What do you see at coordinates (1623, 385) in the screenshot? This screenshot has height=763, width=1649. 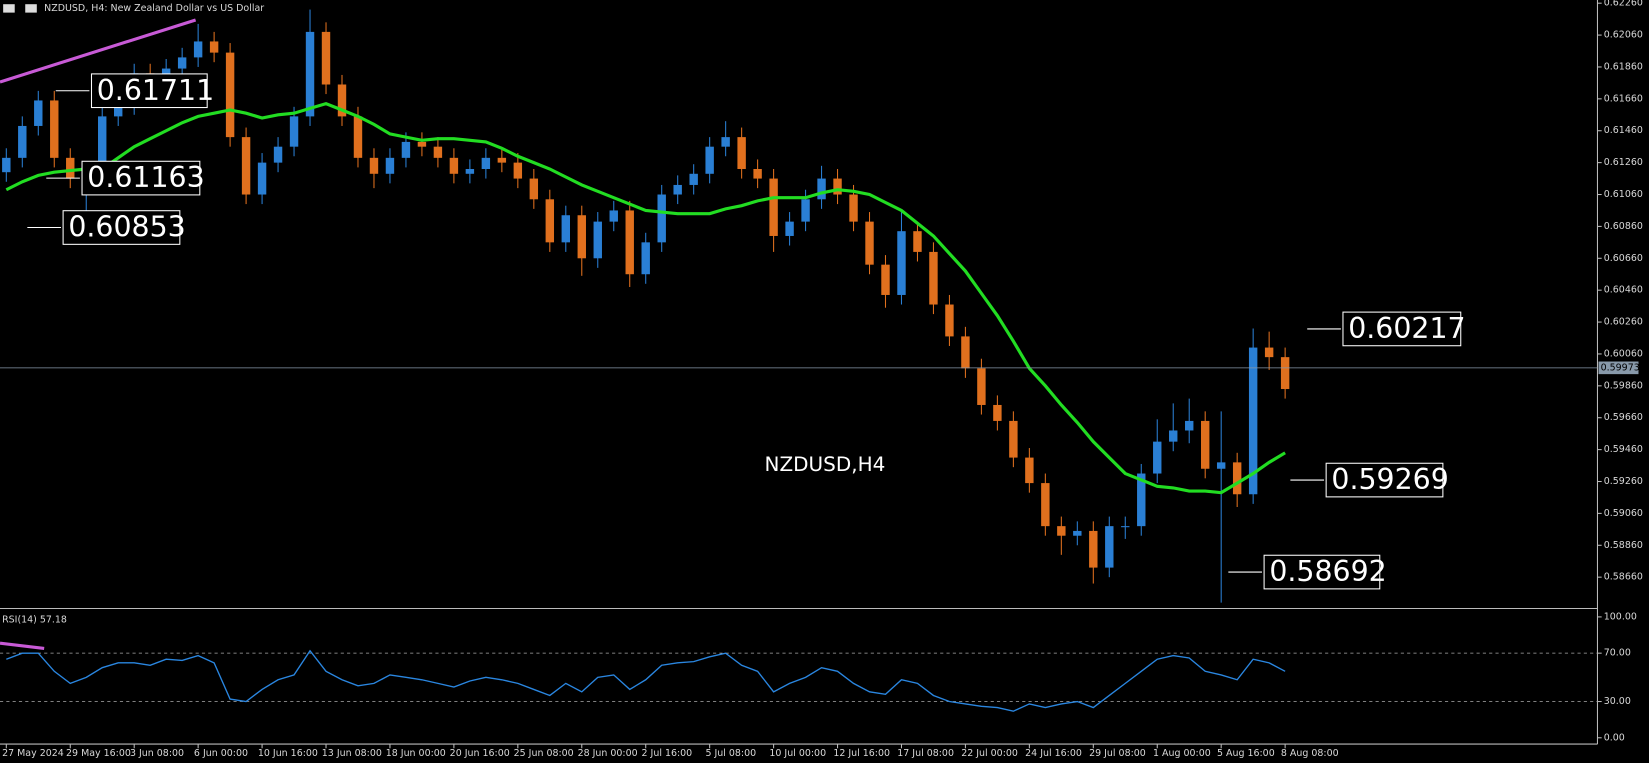 I see `y-tick-label: 0.59860` at bounding box center [1623, 385].